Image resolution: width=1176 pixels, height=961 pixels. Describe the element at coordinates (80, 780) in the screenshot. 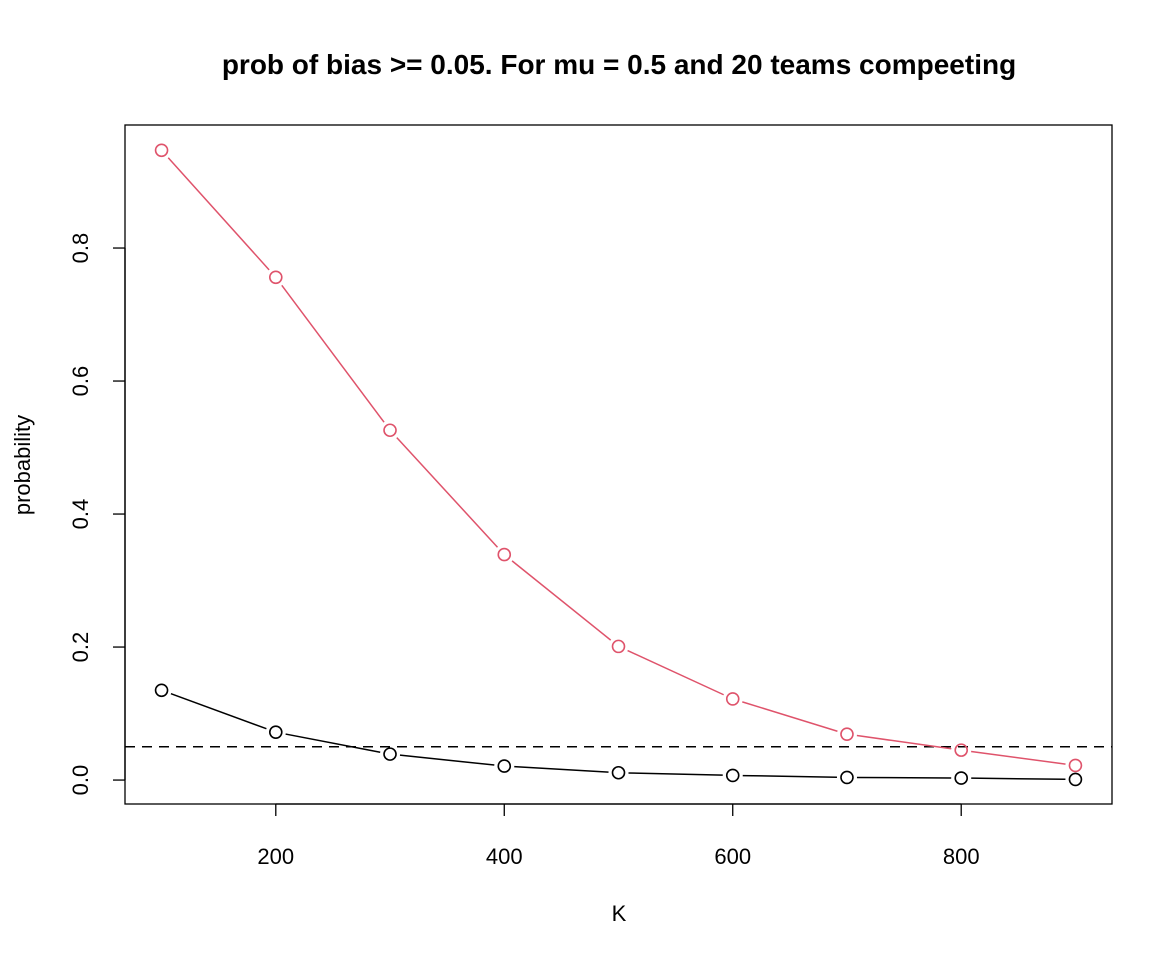

I see `y-tick-label: 0.0` at that location.